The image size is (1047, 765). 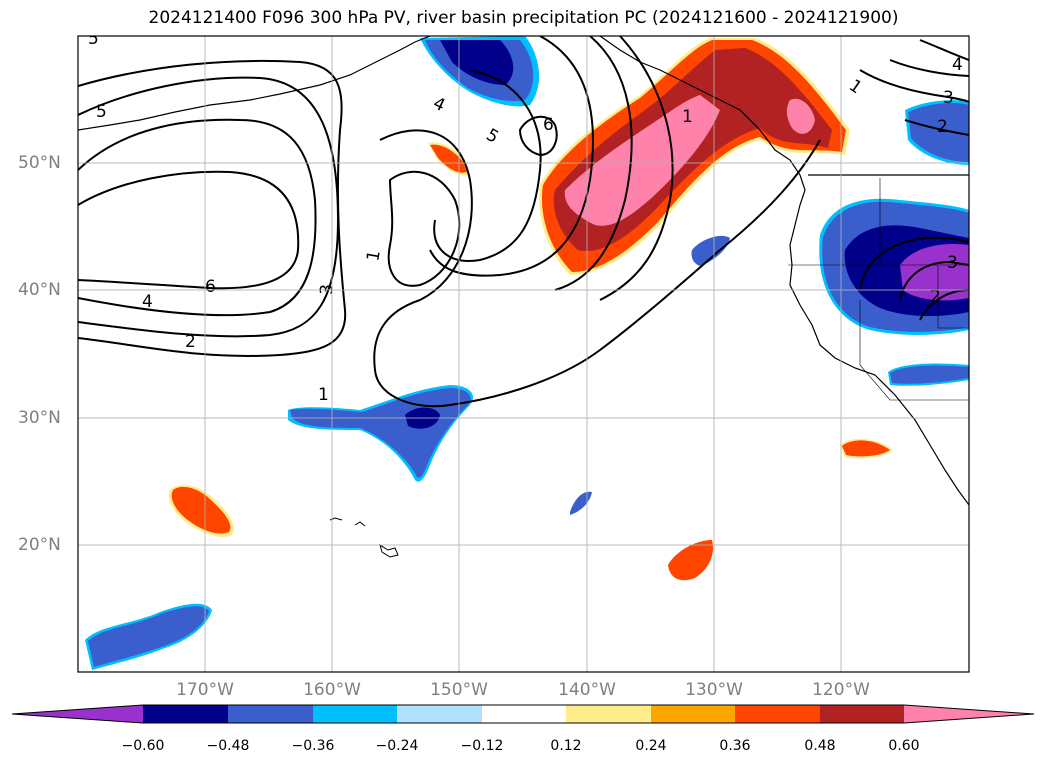 I want to click on colorbar-tick-label: −0.12, so click(x=482, y=746).